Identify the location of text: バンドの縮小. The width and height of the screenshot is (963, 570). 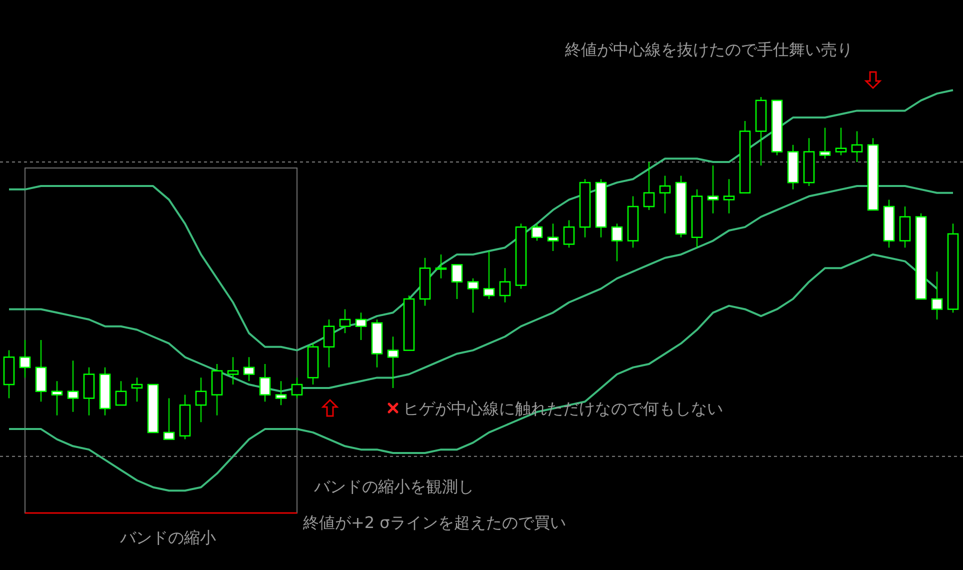
(167, 537).